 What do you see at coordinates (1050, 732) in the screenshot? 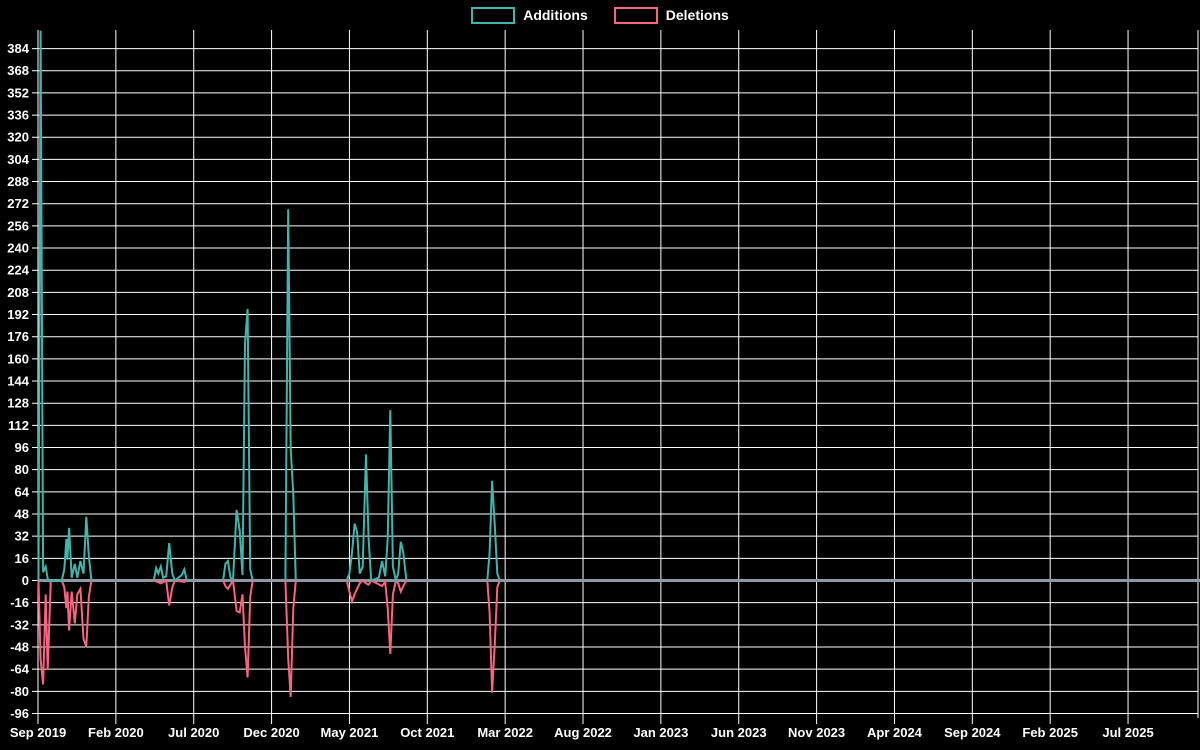
I see `x-tick-label: Feb 2025` at bounding box center [1050, 732].